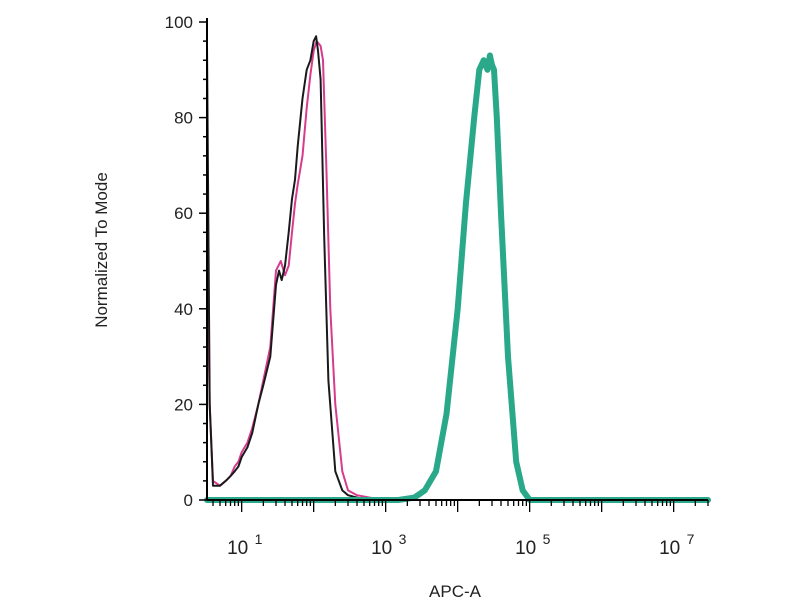 Image resolution: width=800 pixels, height=605 pixels. Describe the element at coordinates (179, 22) in the screenshot. I see `y-tick-label: 100` at that location.